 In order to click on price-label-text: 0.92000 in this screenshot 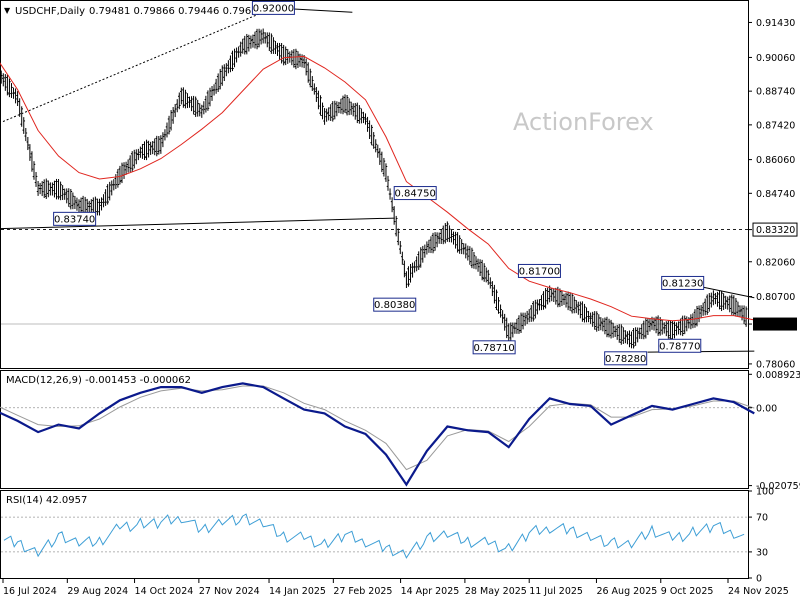, I will do `click(273, 8)`.